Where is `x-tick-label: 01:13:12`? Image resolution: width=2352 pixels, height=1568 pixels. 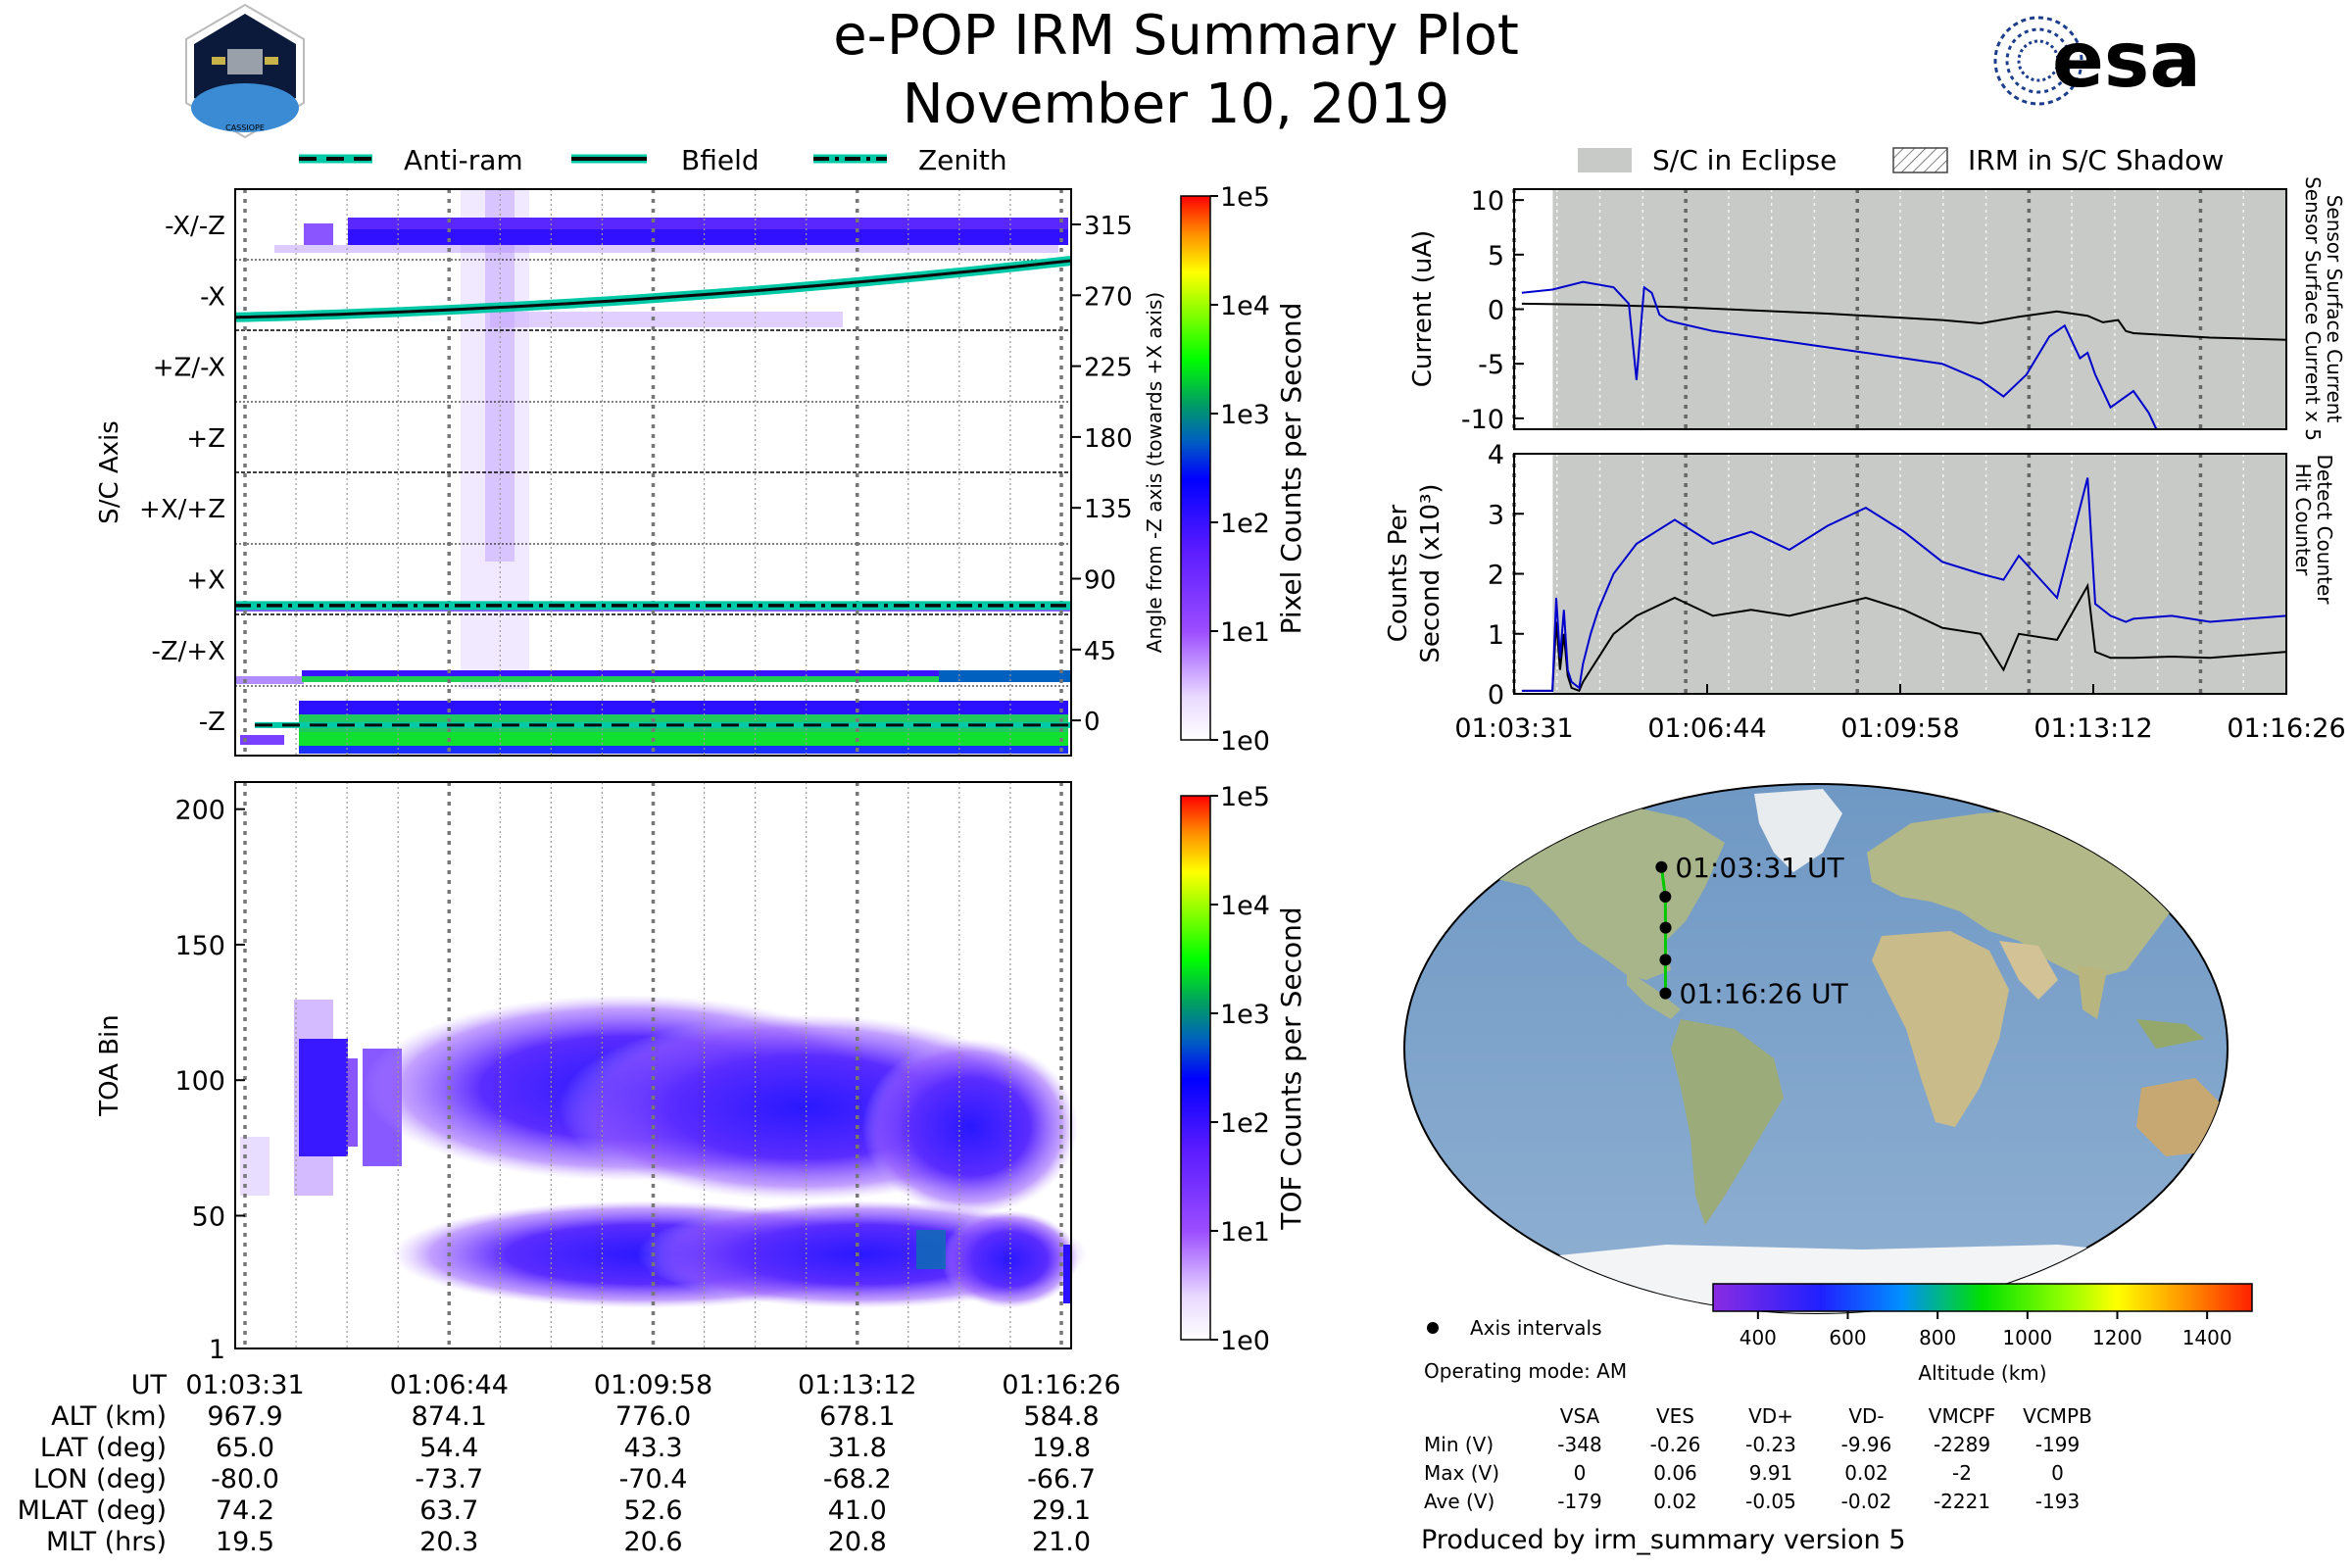
x-tick-label: 01:13:12 is located at coordinates (2093, 728).